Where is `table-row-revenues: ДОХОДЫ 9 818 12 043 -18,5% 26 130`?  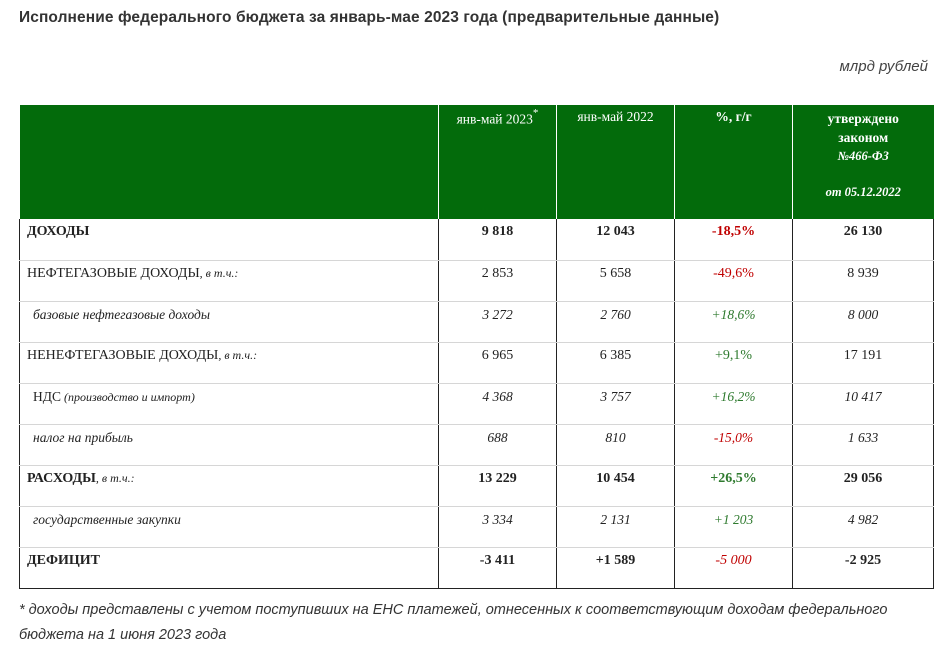 table-row-revenues: ДОХОДЫ 9 818 12 043 -18,5% 26 130 is located at coordinates (476, 240).